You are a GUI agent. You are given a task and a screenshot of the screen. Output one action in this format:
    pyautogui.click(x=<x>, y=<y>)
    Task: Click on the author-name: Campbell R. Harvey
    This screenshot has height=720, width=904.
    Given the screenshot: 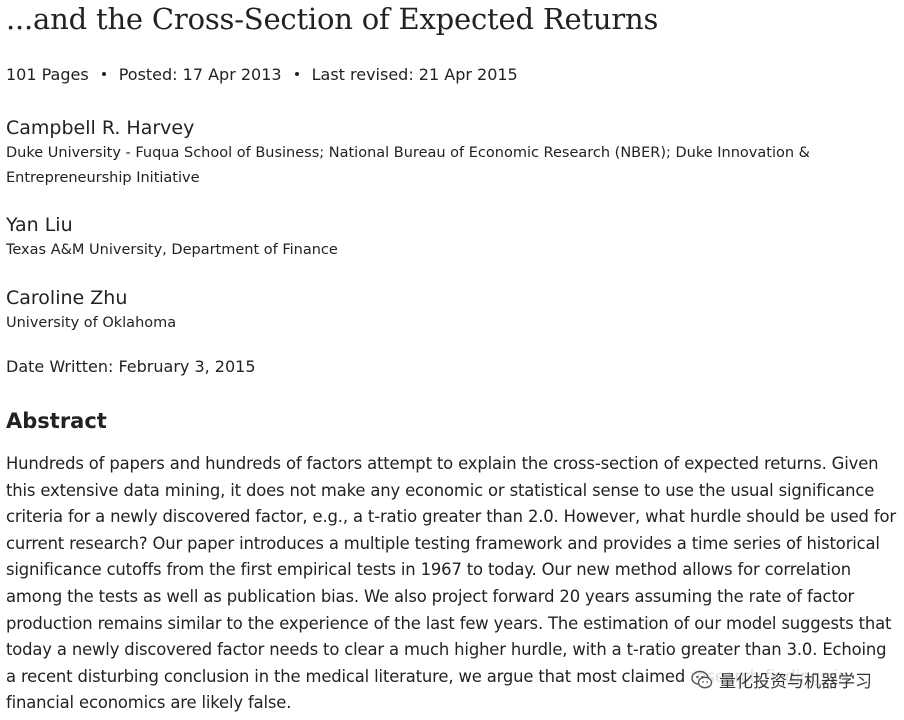 What is the action you would take?
    pyautogui.click(x=100, y=128)
    